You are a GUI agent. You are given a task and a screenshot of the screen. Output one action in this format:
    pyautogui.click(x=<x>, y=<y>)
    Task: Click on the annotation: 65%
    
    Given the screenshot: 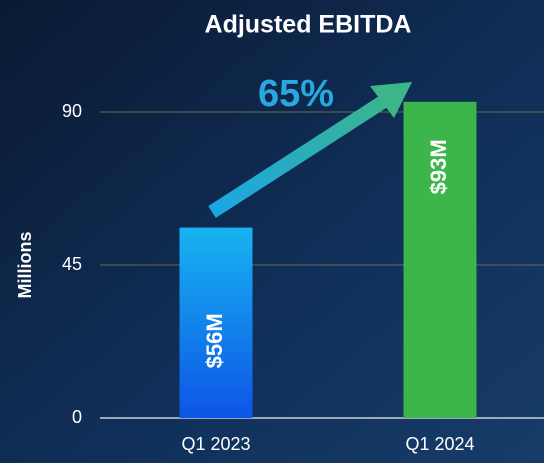 What is the action you would take?
    pyautogui.click(x=296, y=94)
    